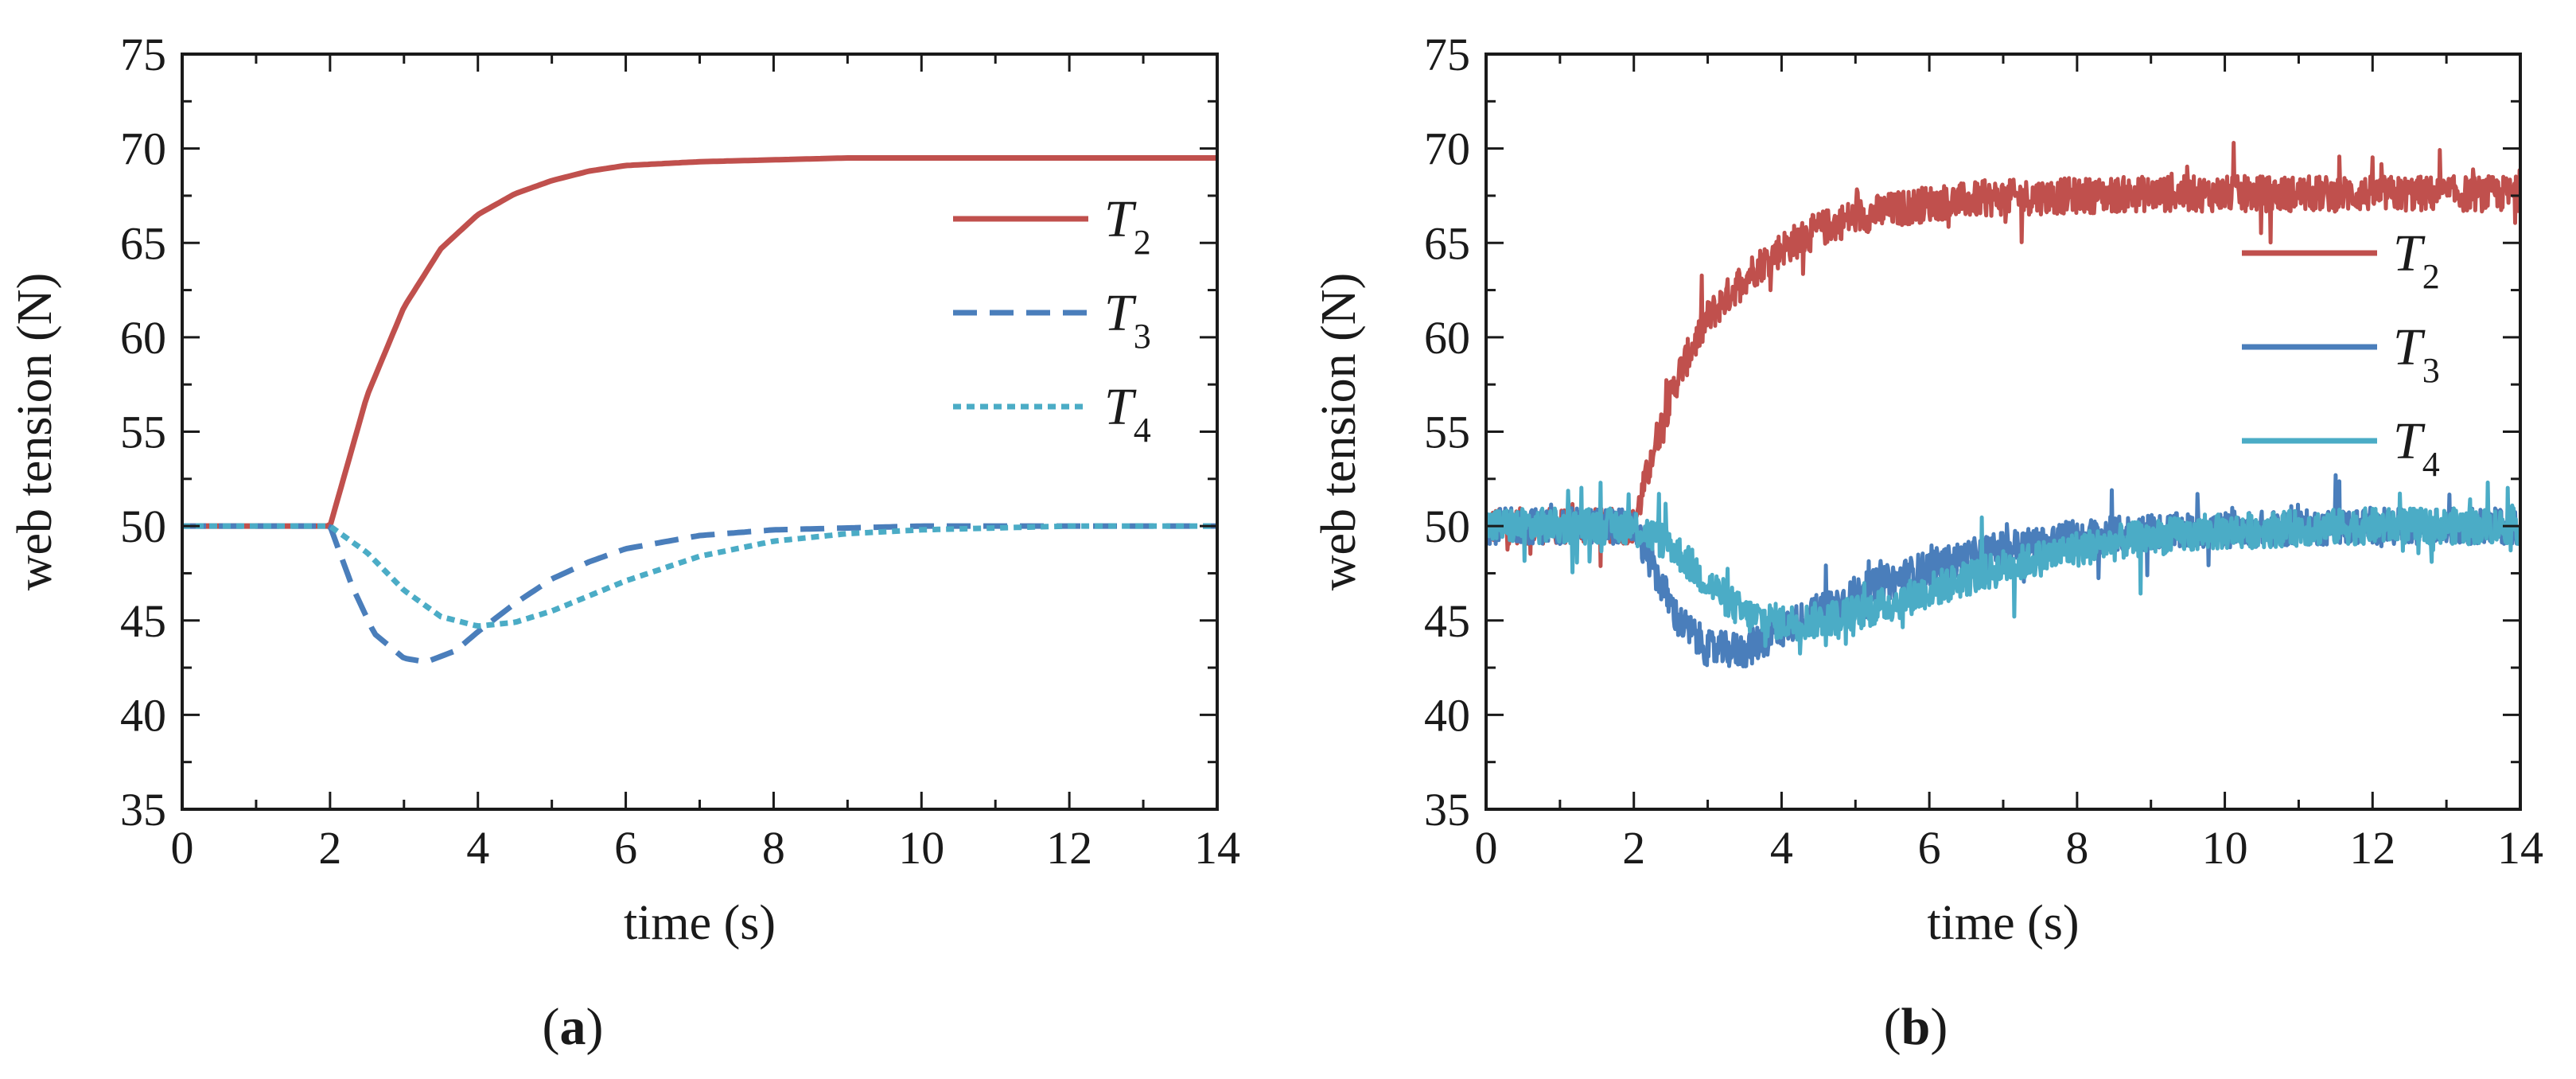 The image size is (2576, 1079). I want to click on legend-label-b-t4: T4, so click(2417, 448).